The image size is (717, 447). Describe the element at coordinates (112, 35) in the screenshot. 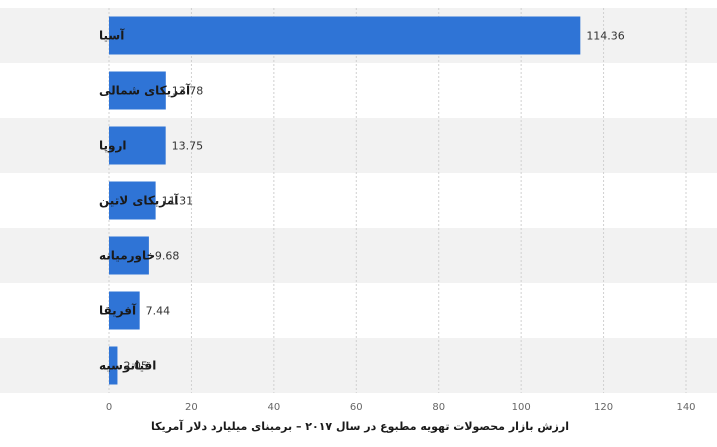

I see `category-label: آسیا` at that location.